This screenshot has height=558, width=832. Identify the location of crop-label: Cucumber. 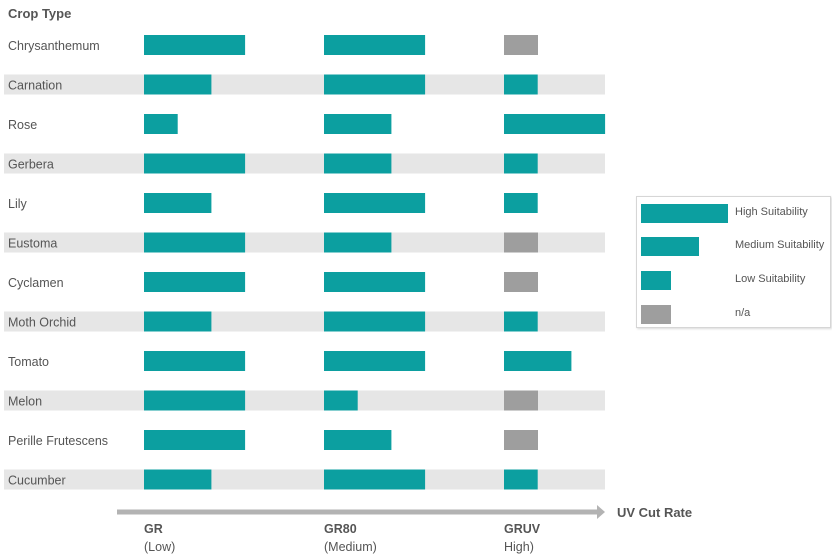
(37, 481).